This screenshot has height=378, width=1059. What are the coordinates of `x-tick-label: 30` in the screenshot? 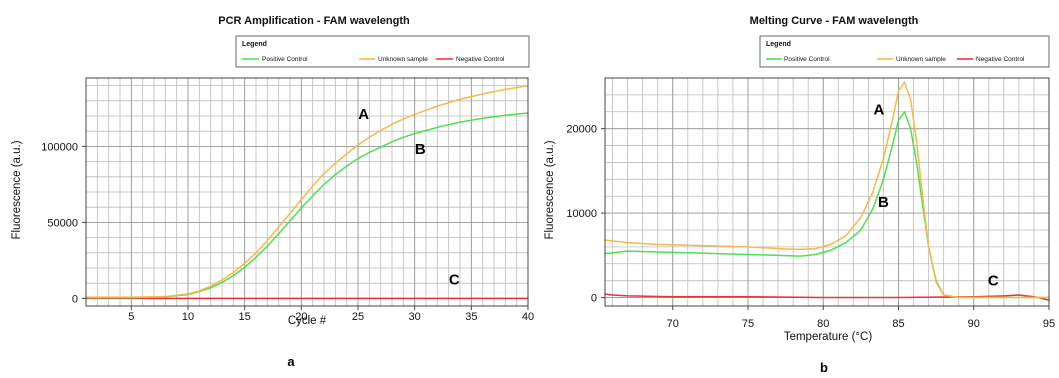 It's located at (415, 317).